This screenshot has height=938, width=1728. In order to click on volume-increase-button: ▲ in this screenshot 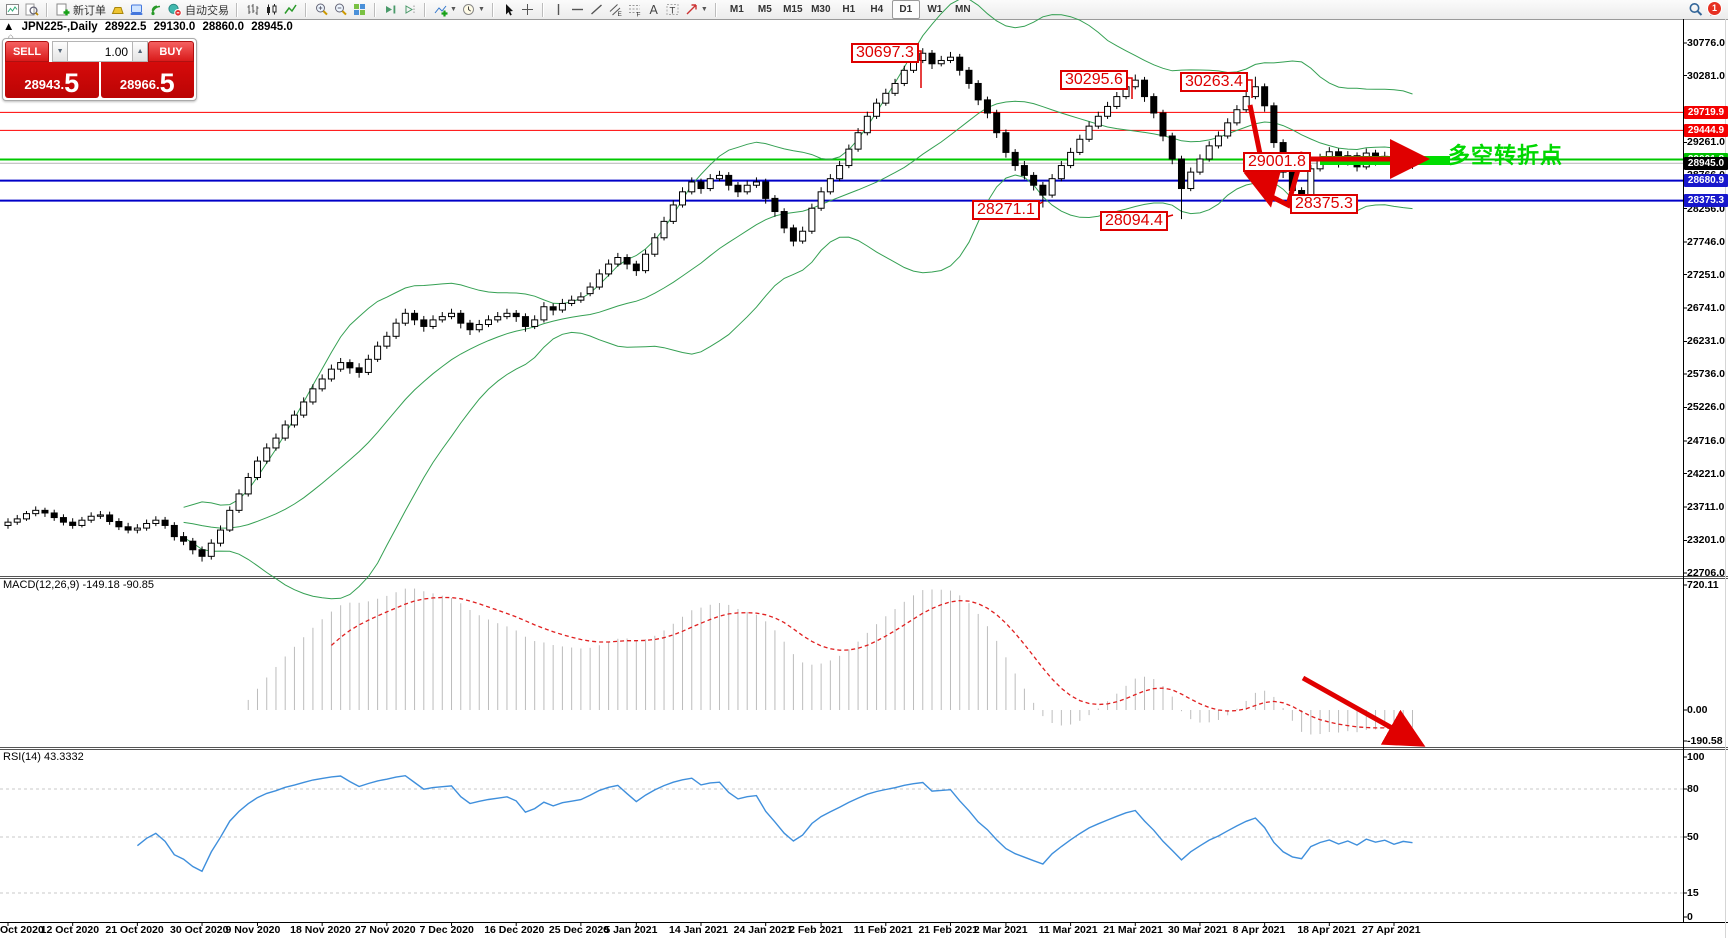, I will do `click(140, 51)`.